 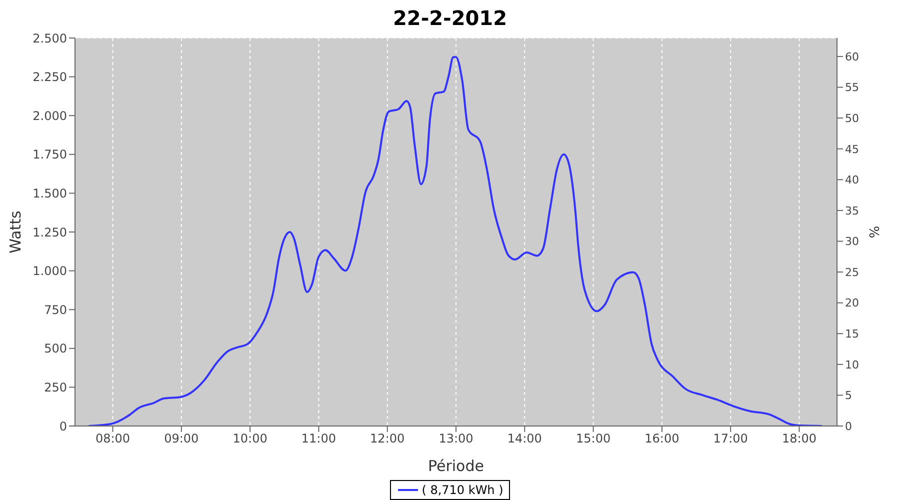 What do you see at coordinates (55, 349) in the screenshot?
I see `y-tick-label: 500` at bounding box center [55, 349].